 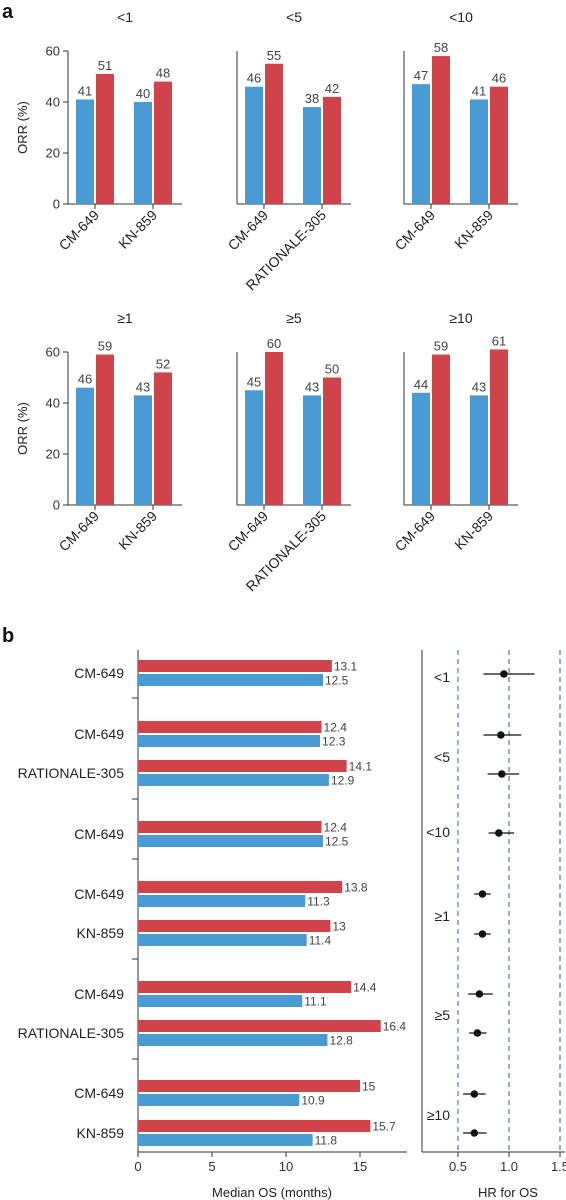 I want to click on data-label: 11.4, so click(x=320, y=941).